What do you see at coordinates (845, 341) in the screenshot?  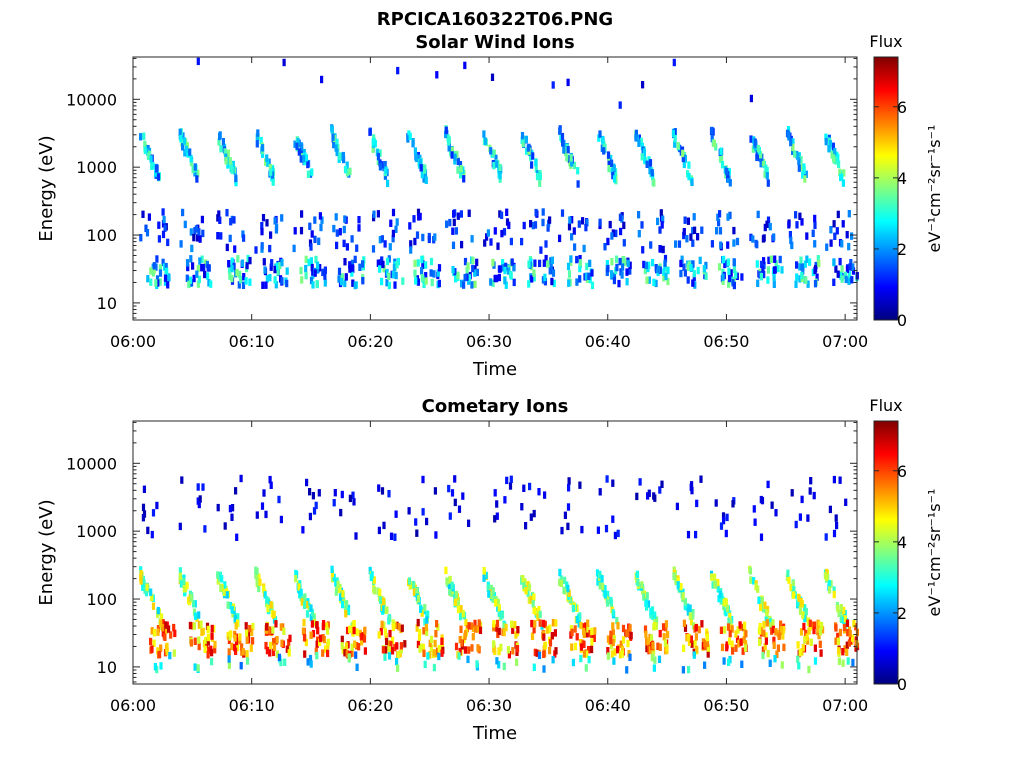 I see `x-tick-label: 07:00` at bounding box center [845, 341].